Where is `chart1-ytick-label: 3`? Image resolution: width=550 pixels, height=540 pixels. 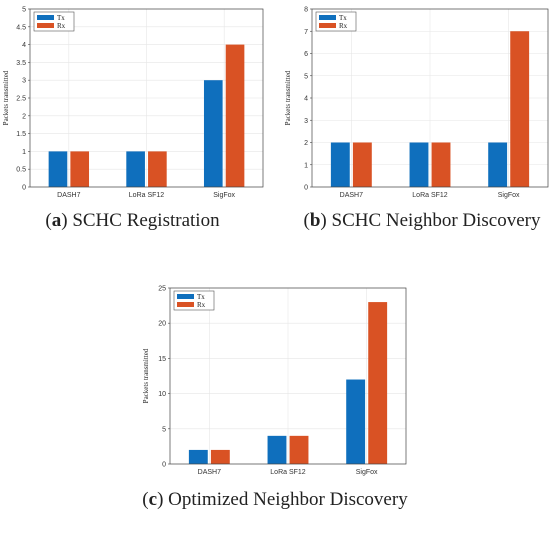
chart1-ytick-label: 3 is located at coordinates (306, 121).